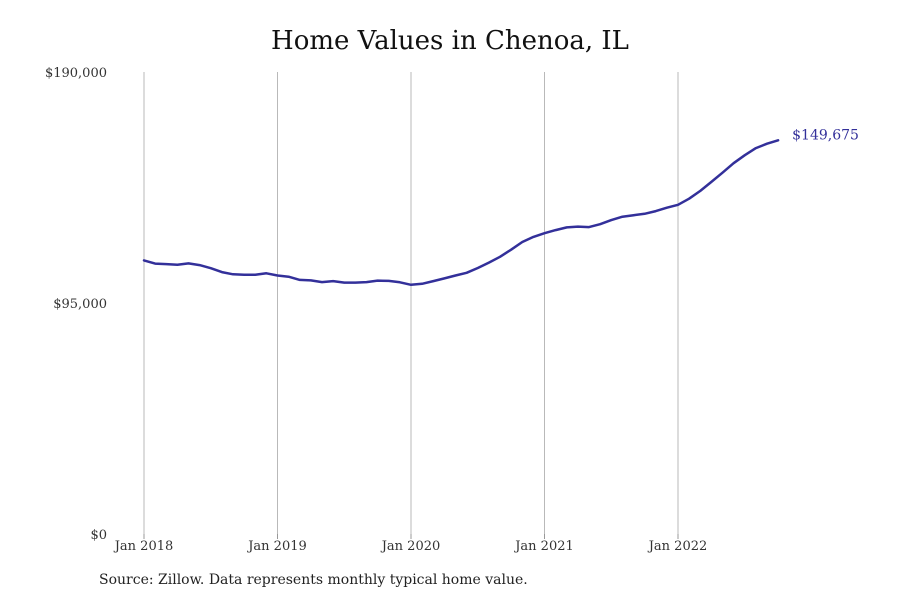 The image size is (900, 600). What do you see at coordinates (98, 535) in the screenshot?
I see `y-tick-label: $0` at bounding box center [98, 535].